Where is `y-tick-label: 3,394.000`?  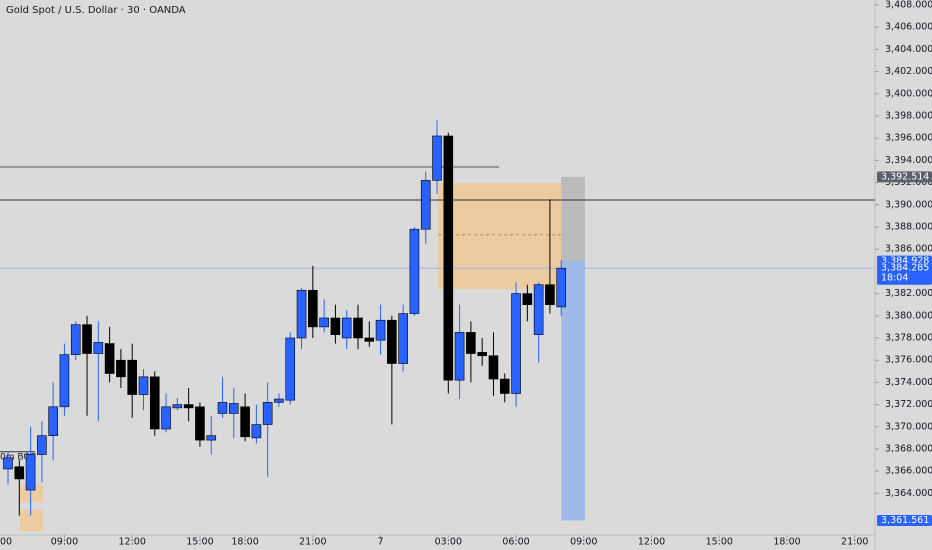
y-tick-label: 3,394.000 is located at coordinates (908, 160).